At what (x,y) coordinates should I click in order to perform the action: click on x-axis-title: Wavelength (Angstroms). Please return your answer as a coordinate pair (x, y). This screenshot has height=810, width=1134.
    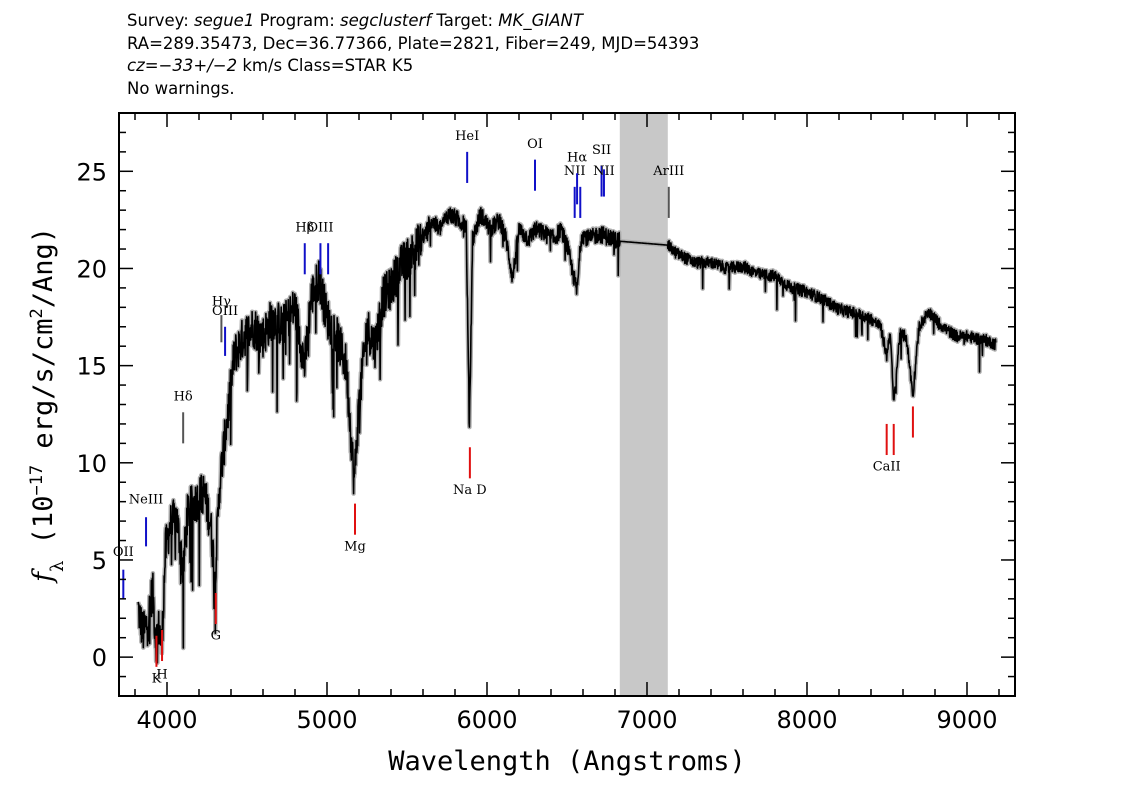
    Looking at the image, I should click on (567, 761).